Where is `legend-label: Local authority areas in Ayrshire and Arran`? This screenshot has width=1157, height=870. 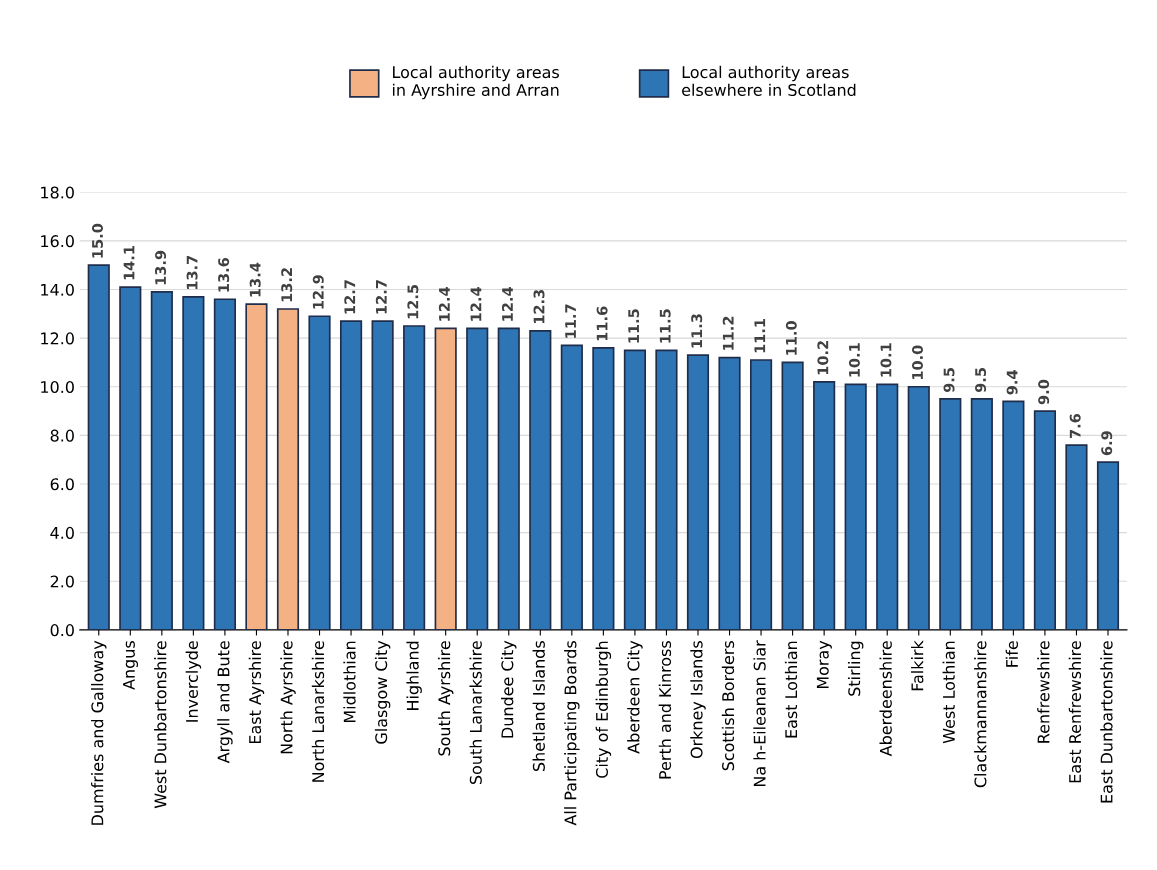
legend-label: Local authority areas in Ayrshire and Arran is located at coordinates (475, 82).